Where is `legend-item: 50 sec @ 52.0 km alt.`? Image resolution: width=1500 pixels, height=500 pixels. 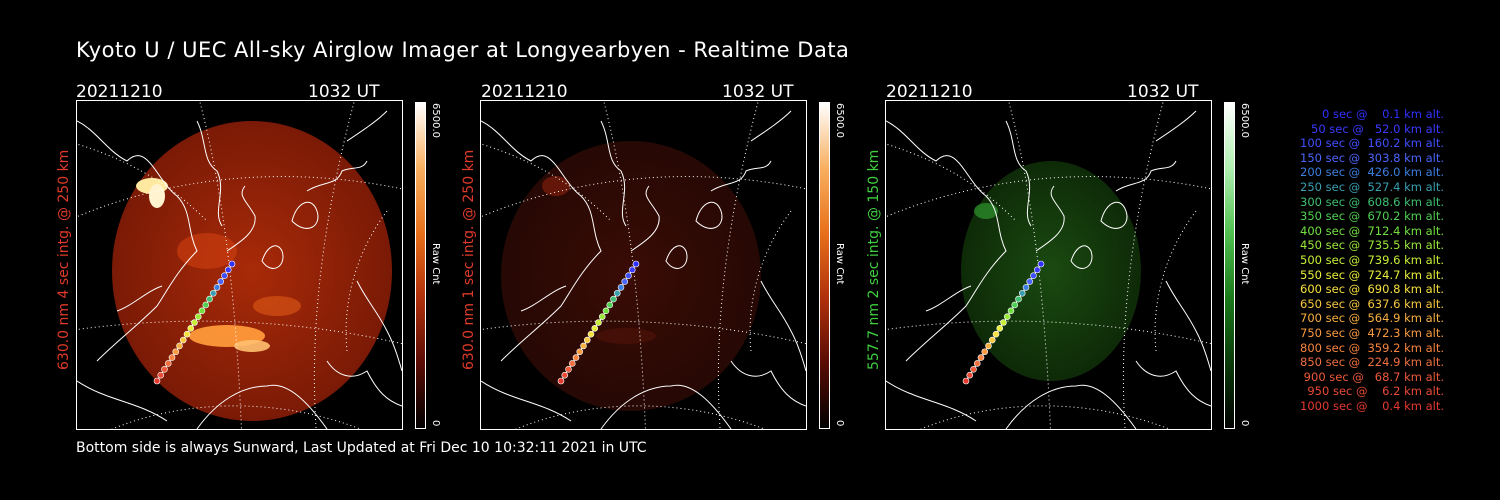
legend-item: 50 sec @ 52.0 km alt. is located at coordinates (1373, 128).